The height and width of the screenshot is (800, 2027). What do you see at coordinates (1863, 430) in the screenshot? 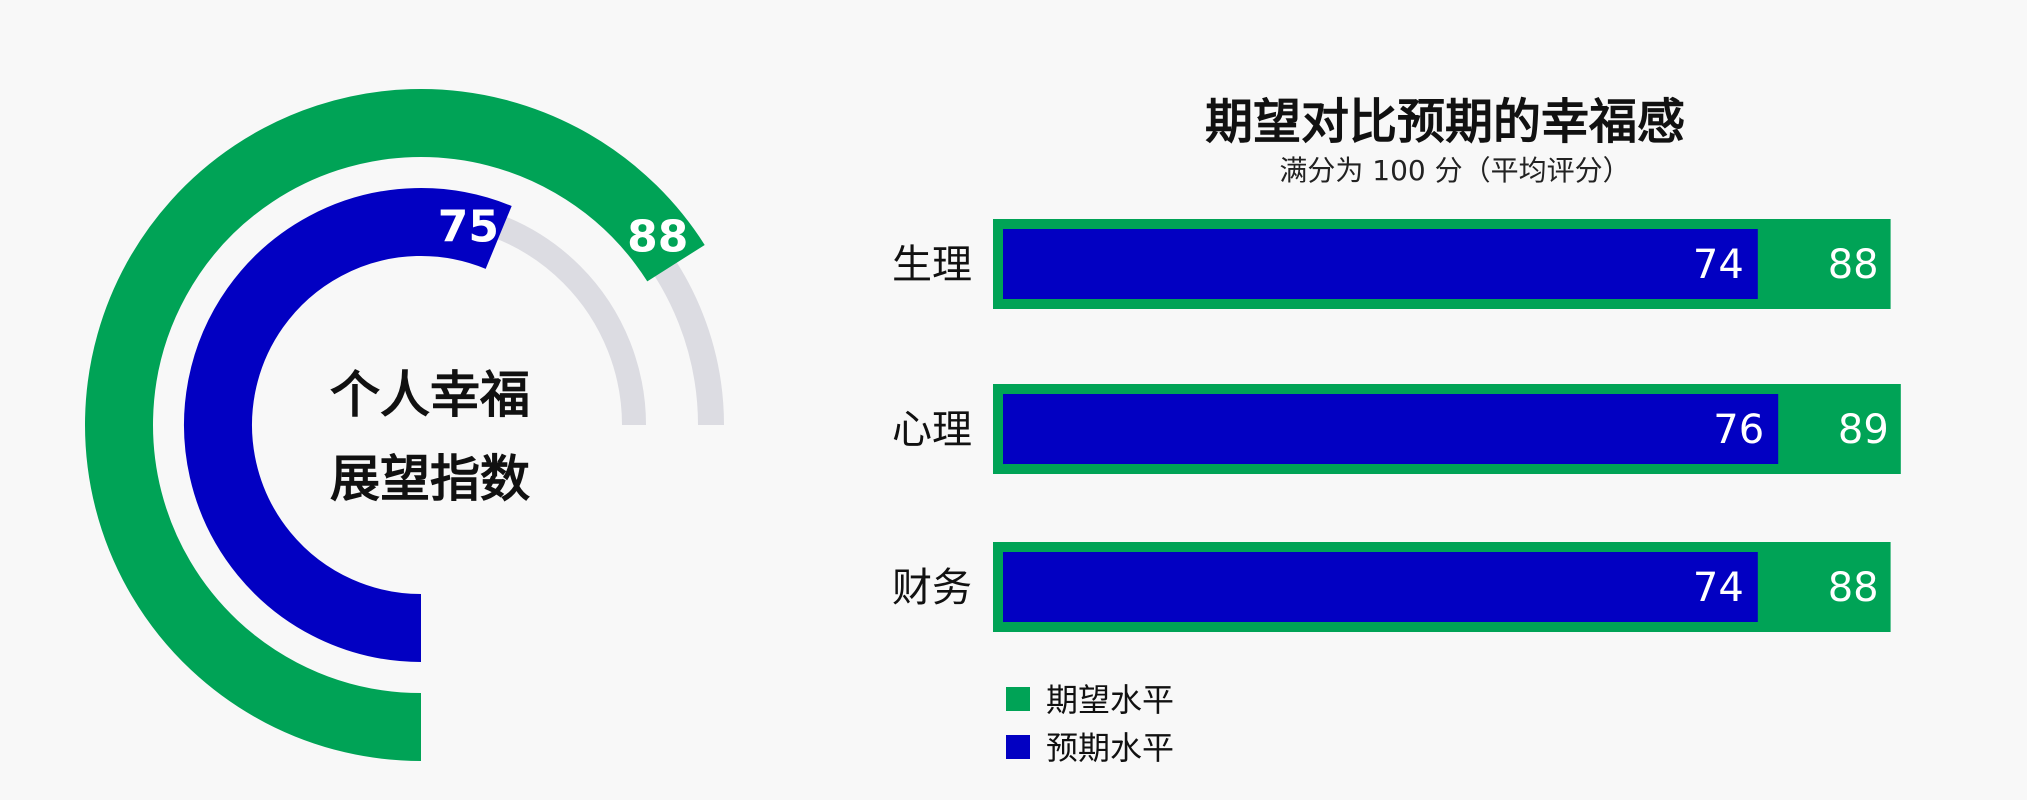
I see `value-label-expected-mental: 89` at bounding box center [1863, 430].